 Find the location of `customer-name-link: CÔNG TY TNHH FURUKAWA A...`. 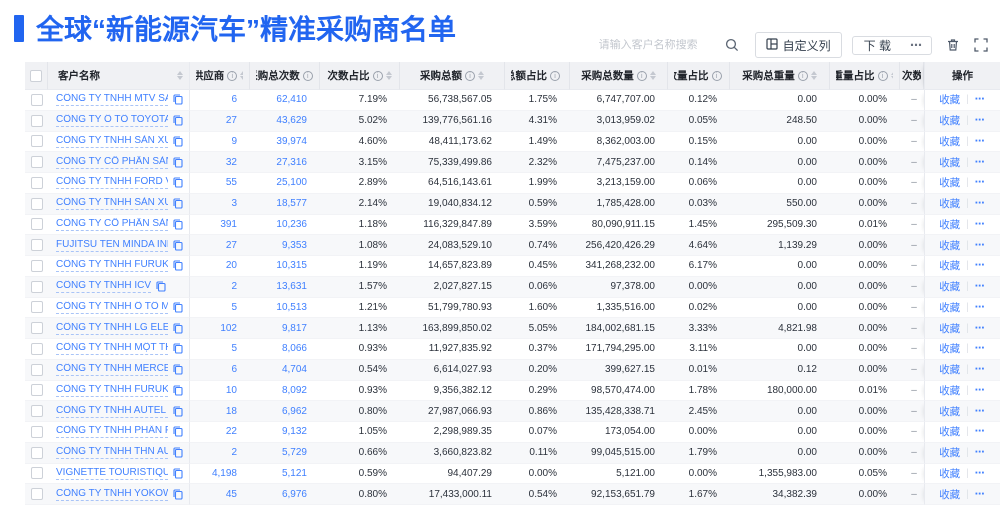

customer-name-link: CÔNG TY TNHH FURUKAWA A... is located at coordinates (112, 266).